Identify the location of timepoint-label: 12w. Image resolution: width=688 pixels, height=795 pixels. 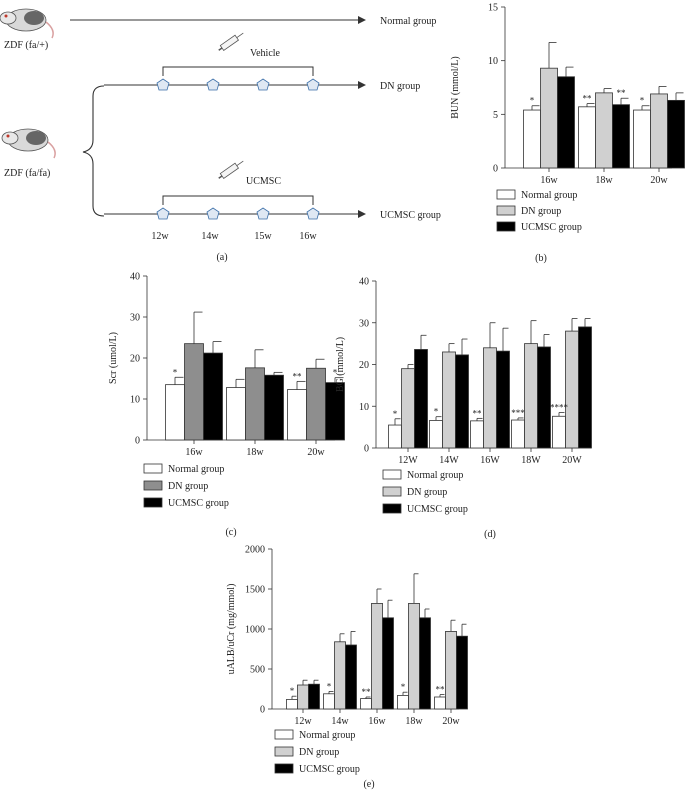
(160, 236).